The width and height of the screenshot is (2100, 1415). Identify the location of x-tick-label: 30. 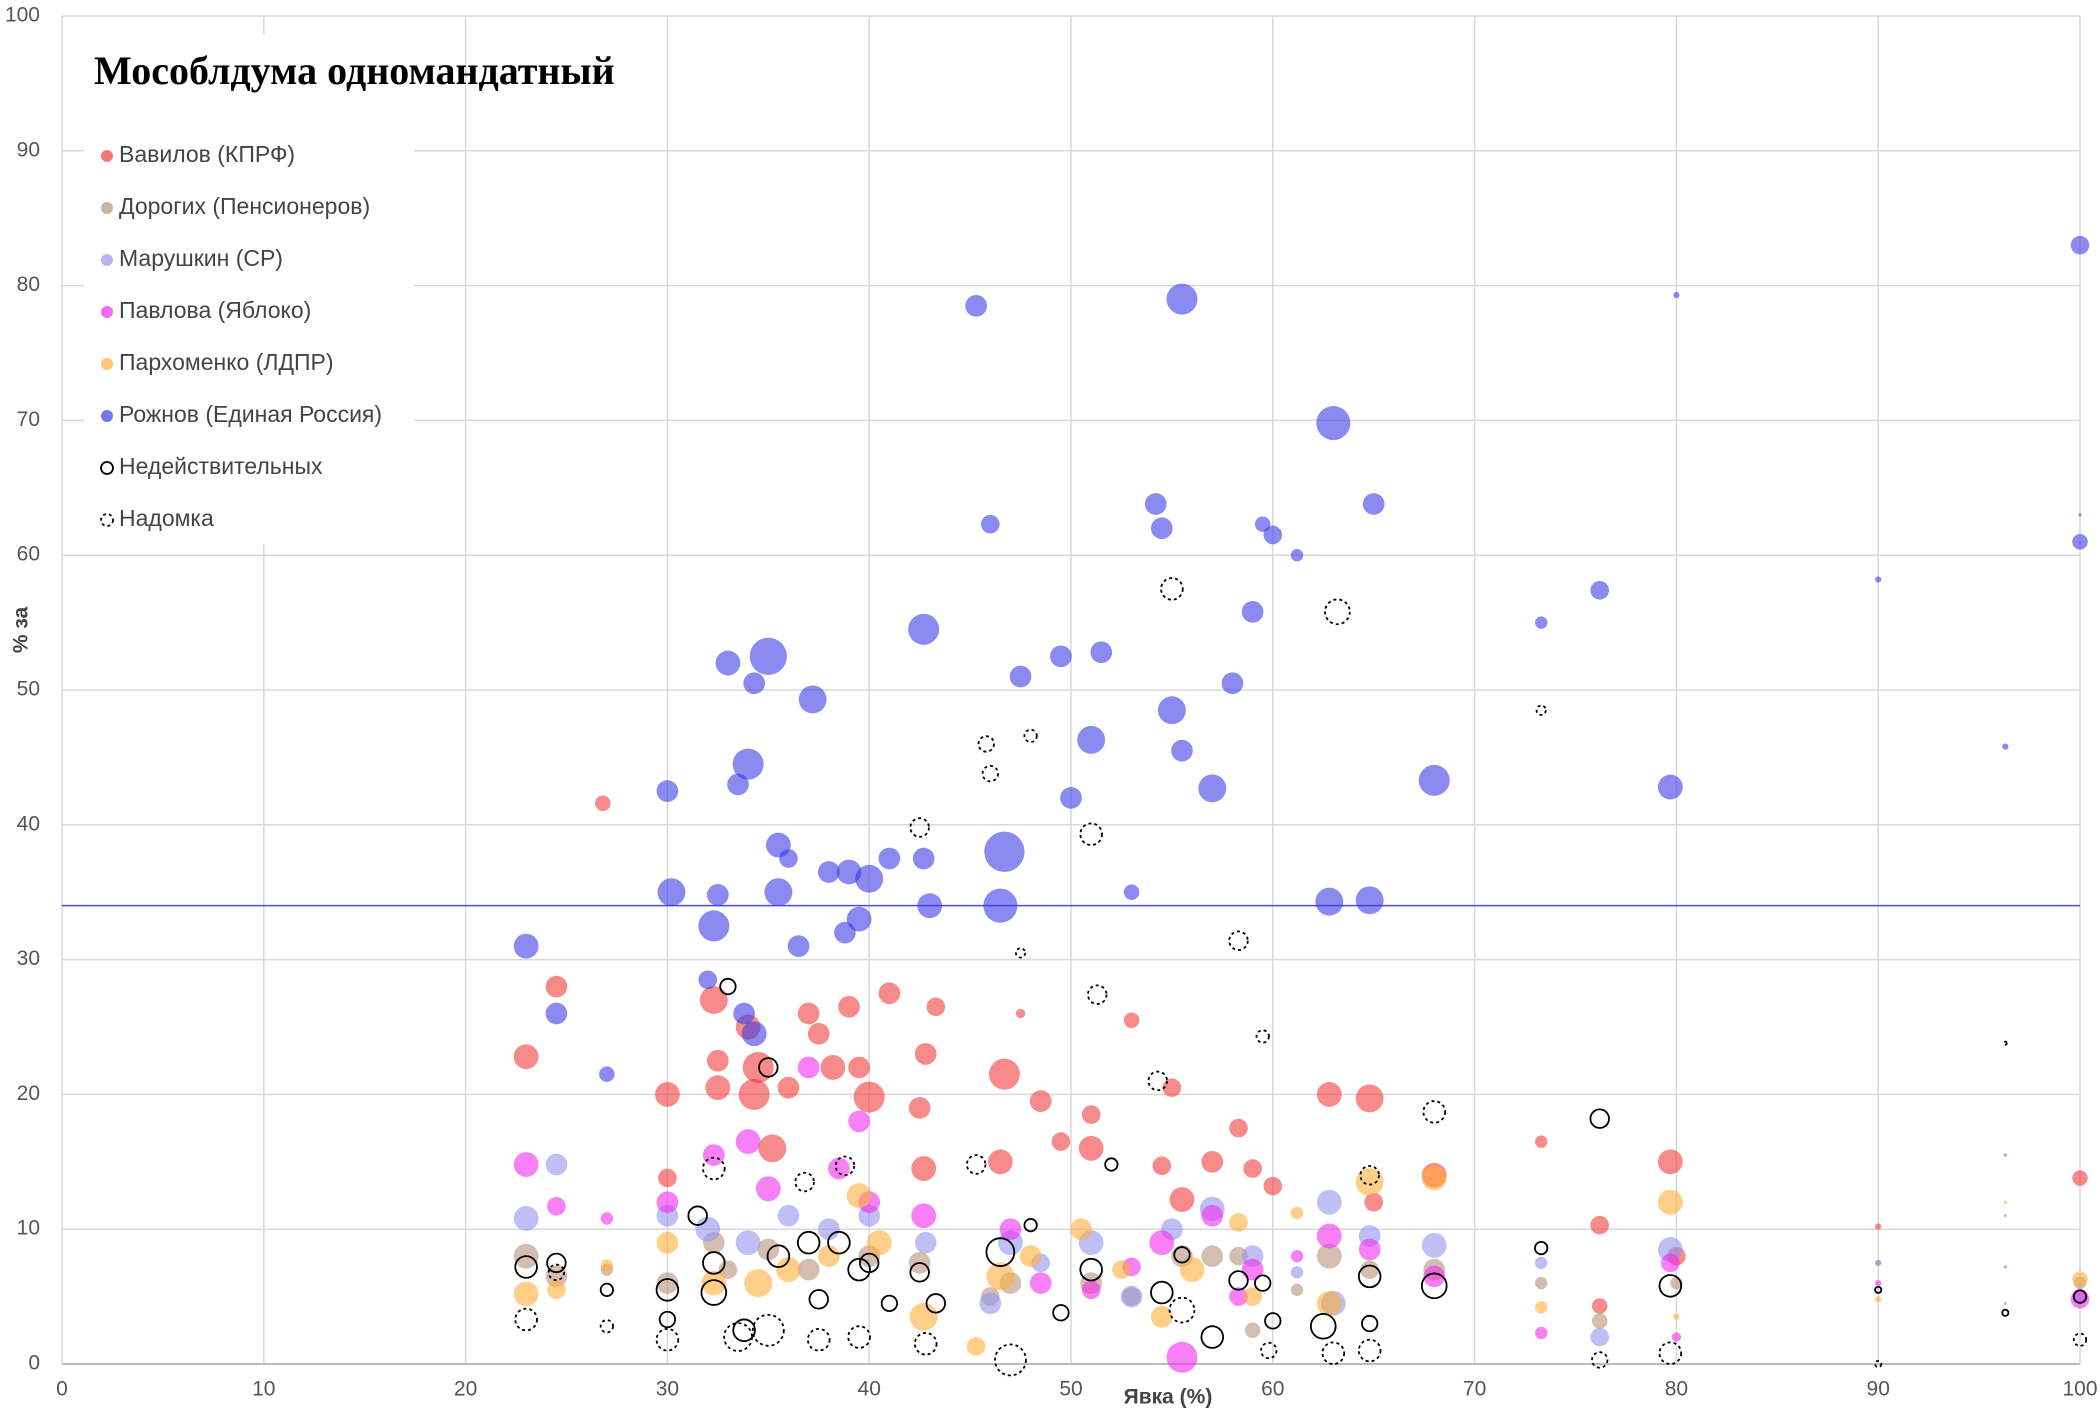
(667, 1389).